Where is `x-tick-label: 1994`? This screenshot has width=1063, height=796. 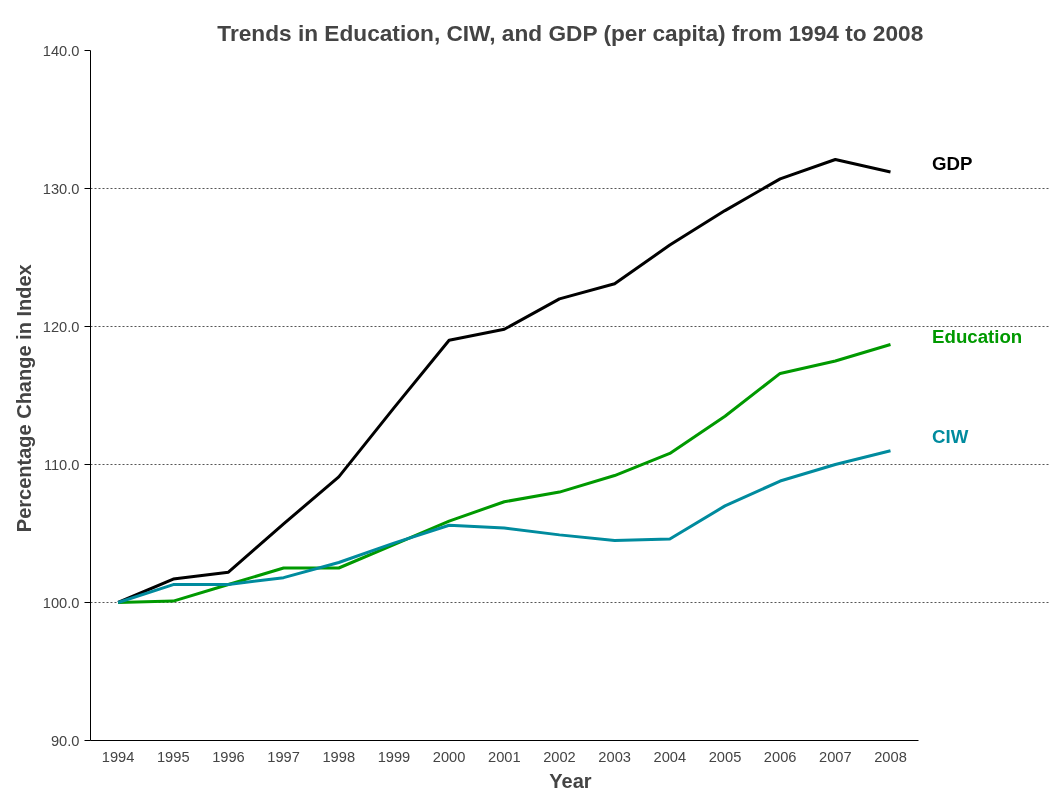 x-tick-label: 1994 is located at coordinates (118, 756).